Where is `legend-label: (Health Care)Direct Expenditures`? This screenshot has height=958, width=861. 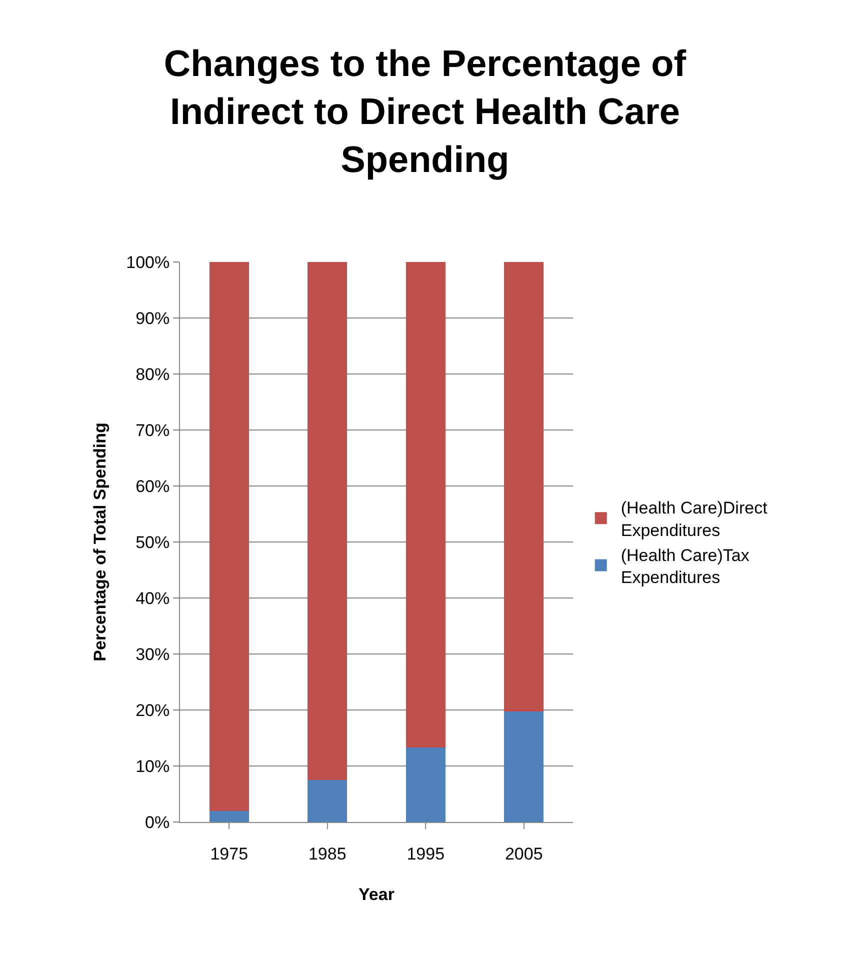 legend-label: (Health Care)Direct Expenditures is located at coordinates (694, 519).